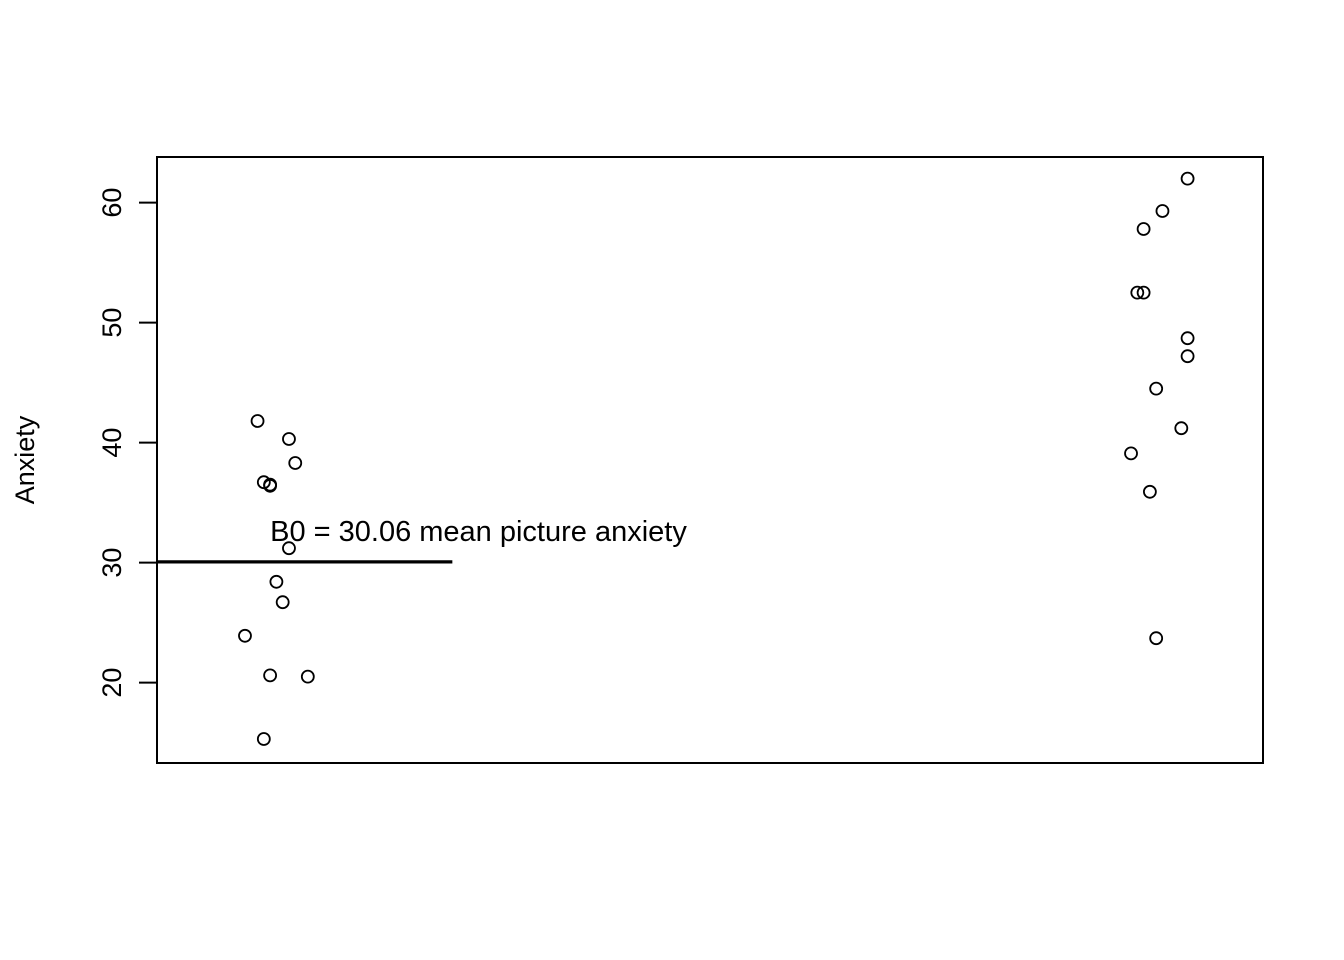 The image size is (1344, 960). Describe the element at coordinates (25, 459) in the screenshot. I see `y-axis-label: Anxiety` at that location.